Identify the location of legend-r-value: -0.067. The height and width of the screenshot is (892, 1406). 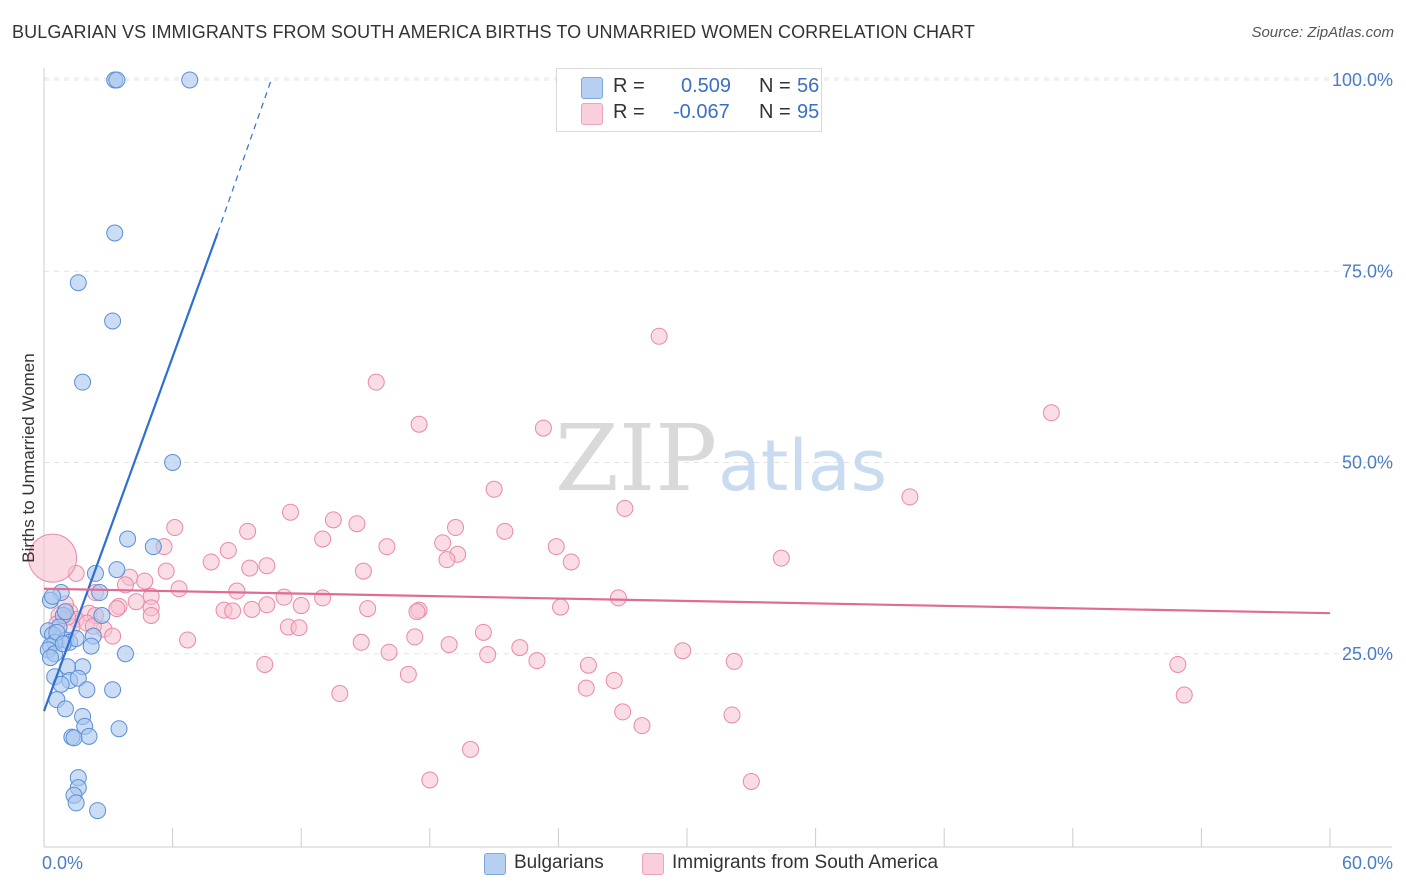
(701, 112).